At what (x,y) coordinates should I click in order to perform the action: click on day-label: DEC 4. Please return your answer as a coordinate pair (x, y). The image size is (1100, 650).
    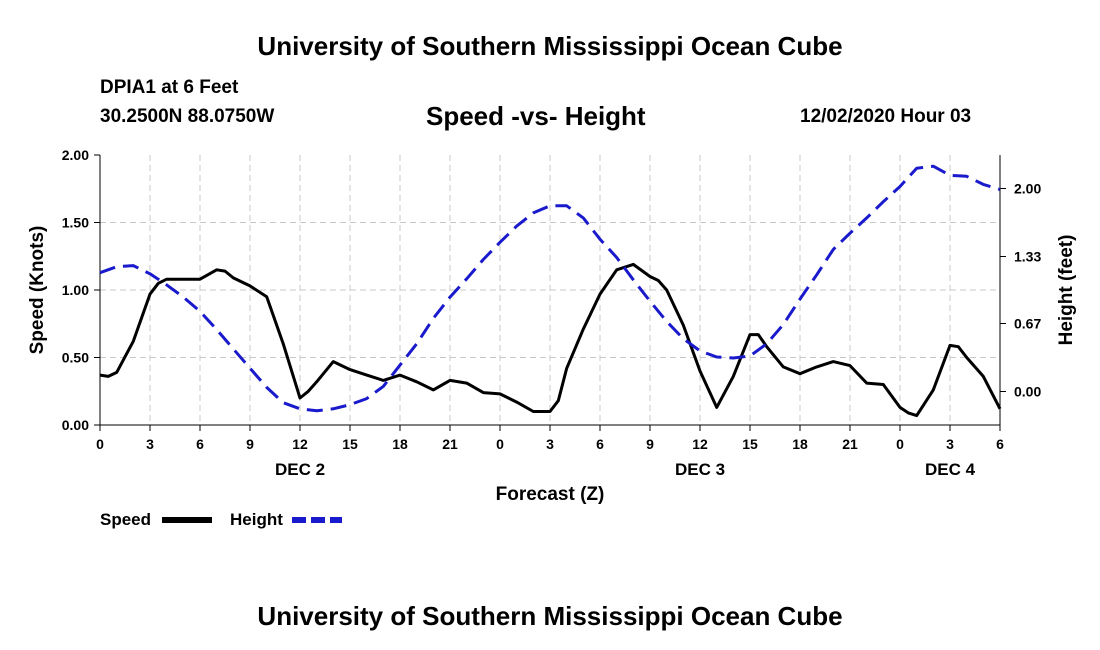
    Looking at the image, I should click on (950, 469).